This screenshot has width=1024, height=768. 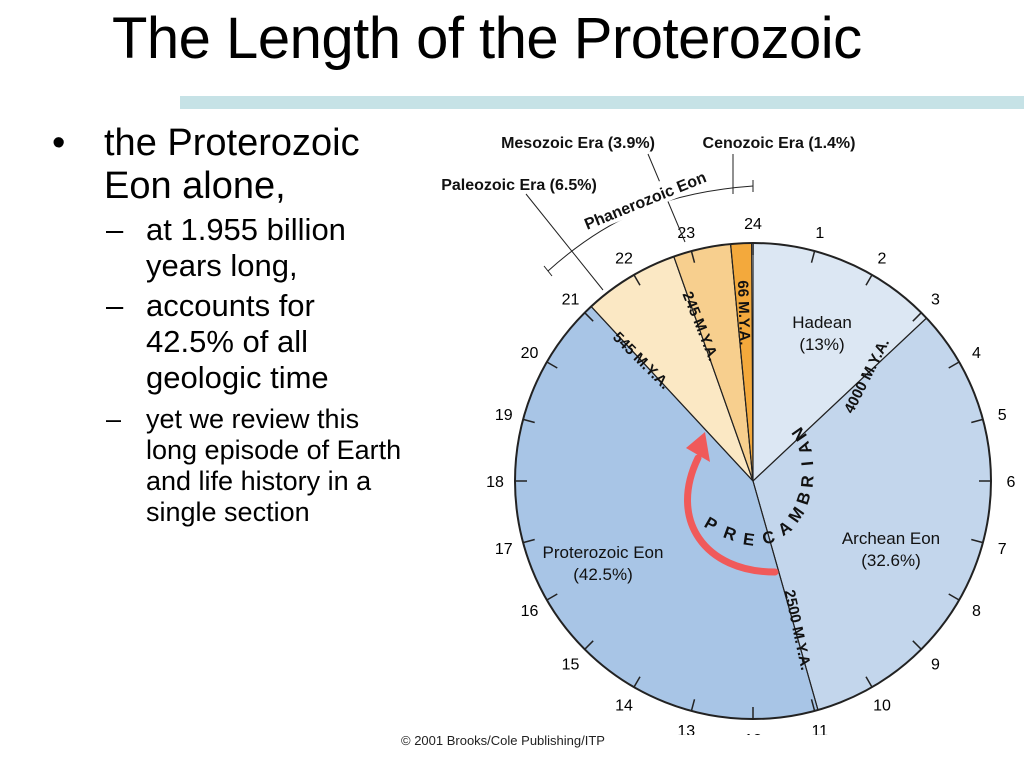 What do you see at coordinates (1002, 415) in the screenshot?
I see `clock-hour-label: 5` at bounding box center [1002, 415].